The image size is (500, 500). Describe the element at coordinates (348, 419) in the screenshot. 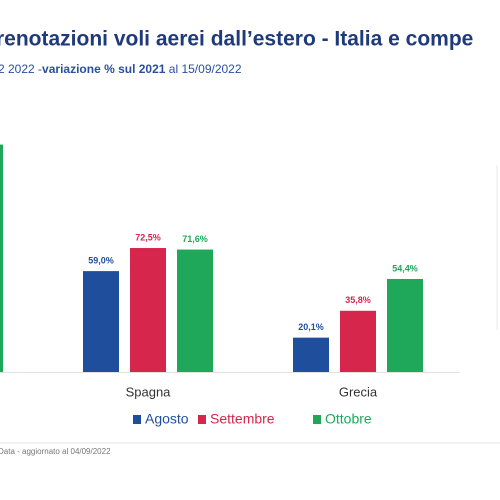

I see `legend-label: Ottobre` at that location.